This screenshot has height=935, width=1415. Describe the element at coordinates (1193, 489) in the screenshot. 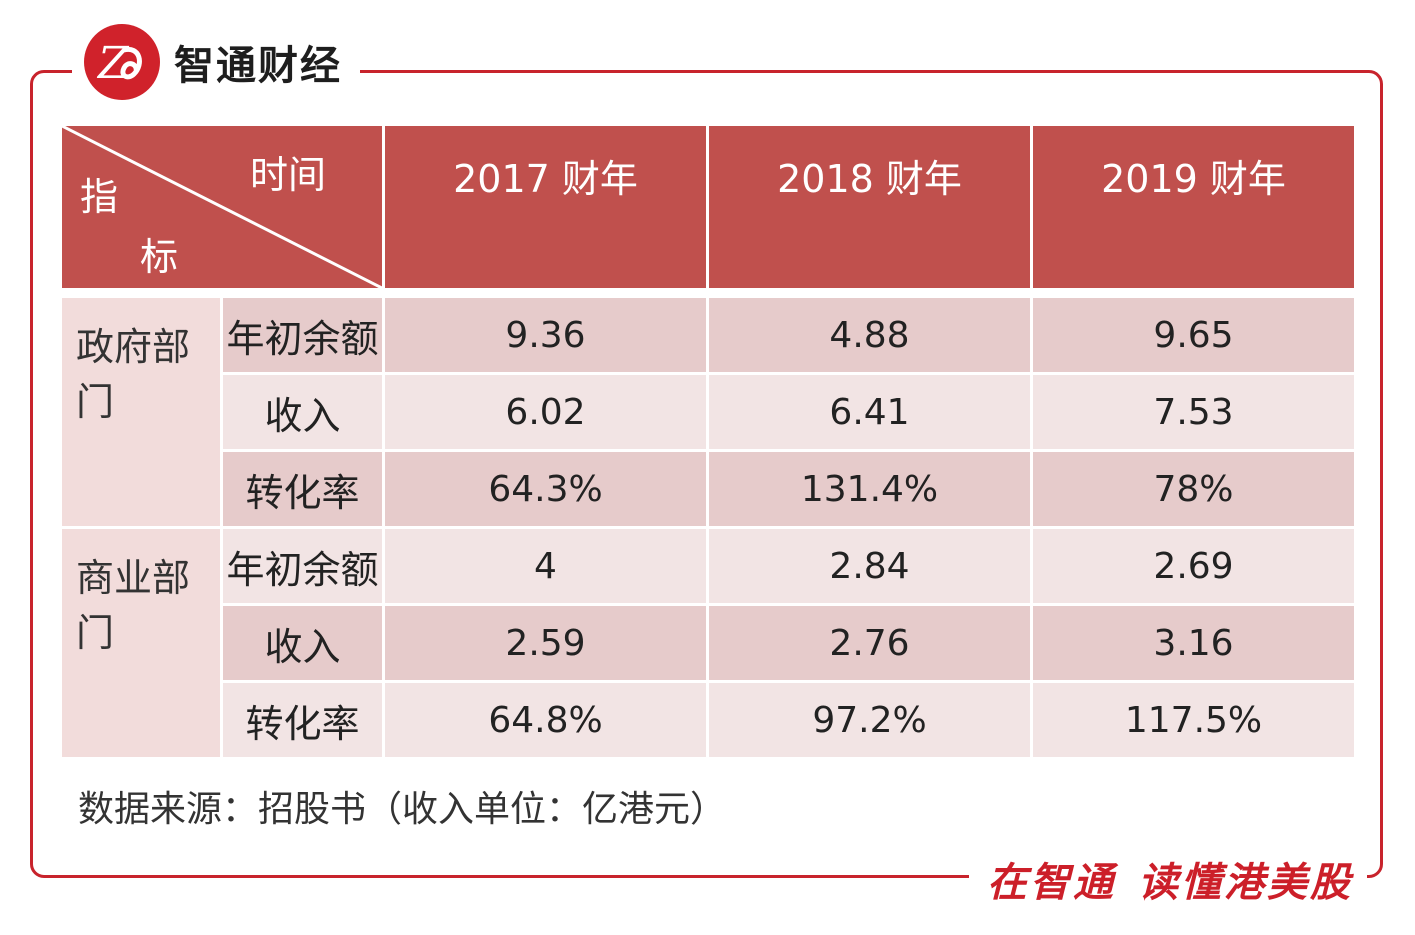

I see `table-cell: 78%` at that location.